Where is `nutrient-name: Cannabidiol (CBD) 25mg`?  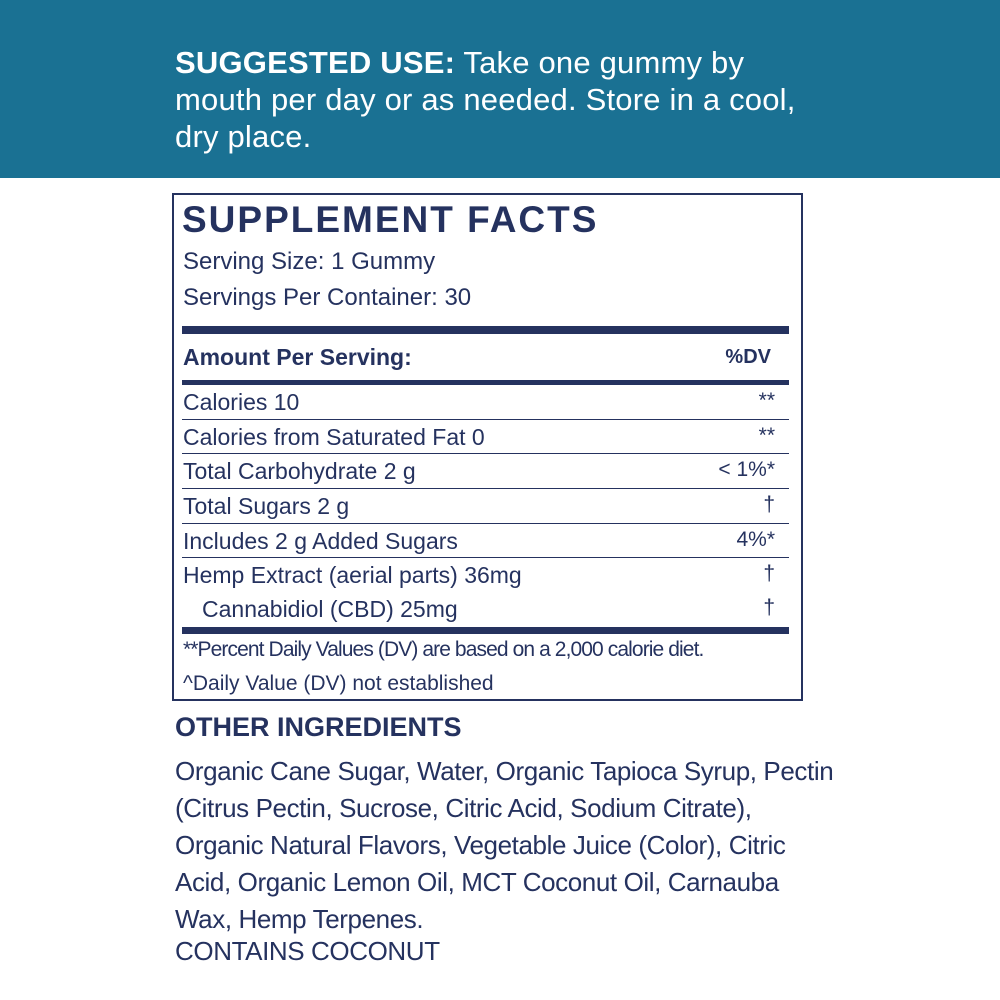
nutrient-name: Cannabidiol (CBD) 25mg is located at coordinates (330, 609).